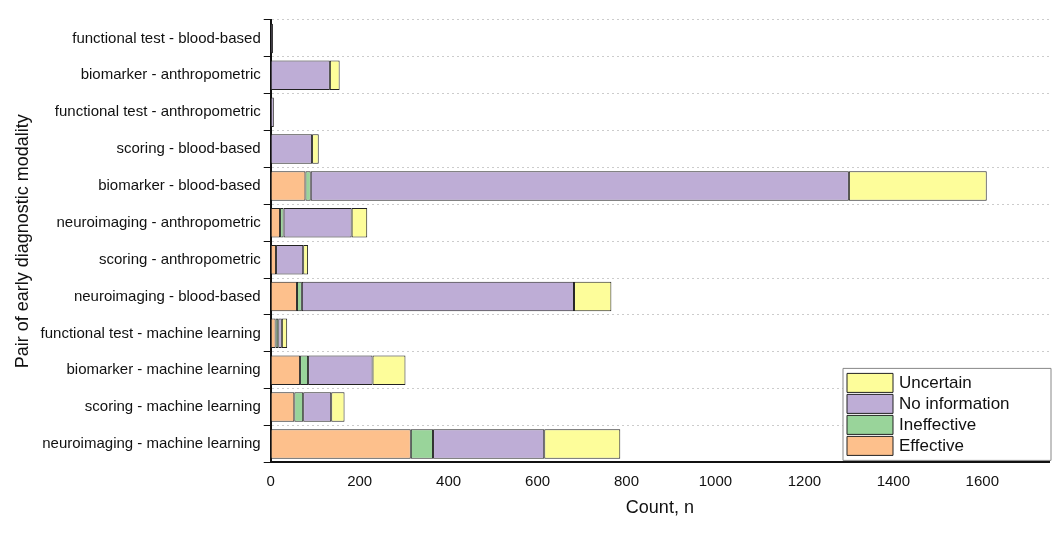  I want to click on y-tick-label: functional test - machine learning, so click(150, 332).